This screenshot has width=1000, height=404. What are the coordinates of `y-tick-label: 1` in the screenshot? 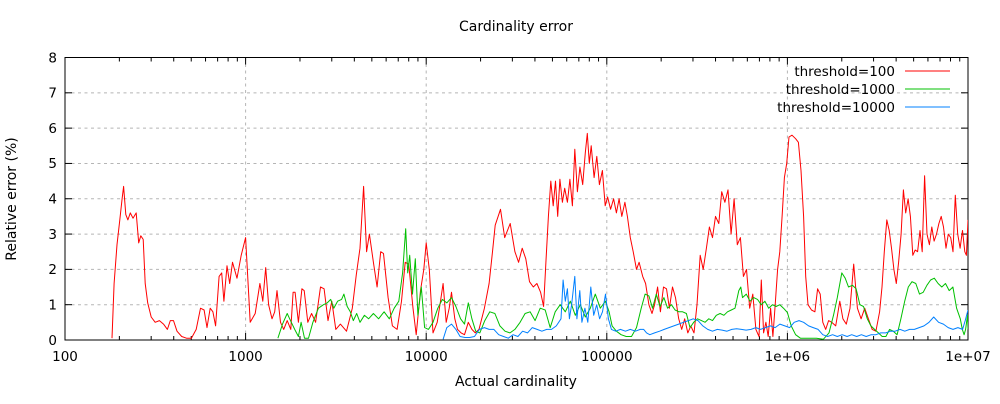 It's located at (52, 305).